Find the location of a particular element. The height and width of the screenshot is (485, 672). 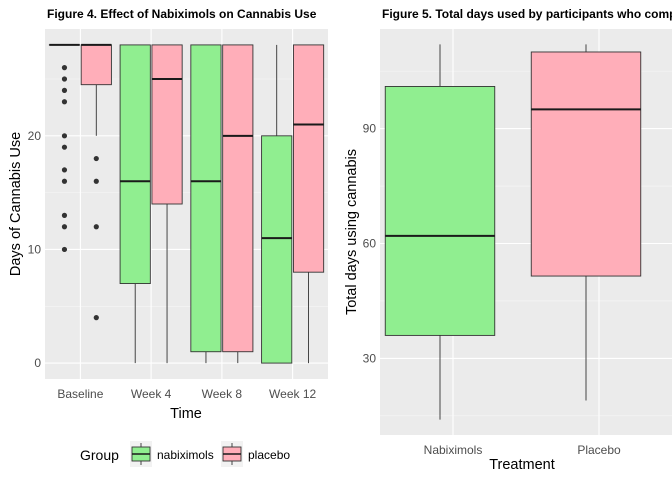

right-y-axis-title: Total days using cannabis is located at coordinates (352, 232).